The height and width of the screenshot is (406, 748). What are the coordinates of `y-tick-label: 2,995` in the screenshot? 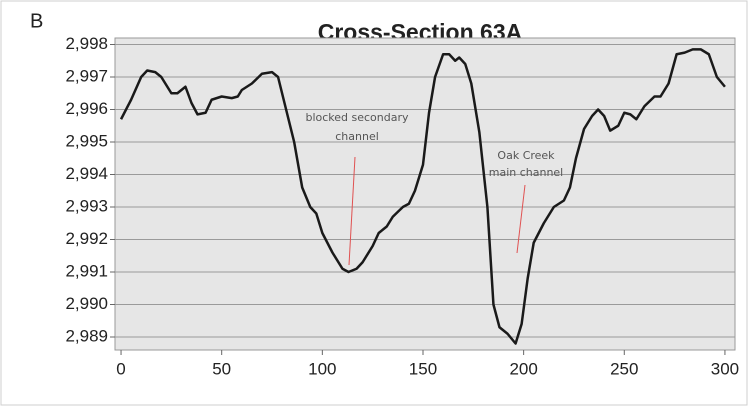 It's located at (86, 140).